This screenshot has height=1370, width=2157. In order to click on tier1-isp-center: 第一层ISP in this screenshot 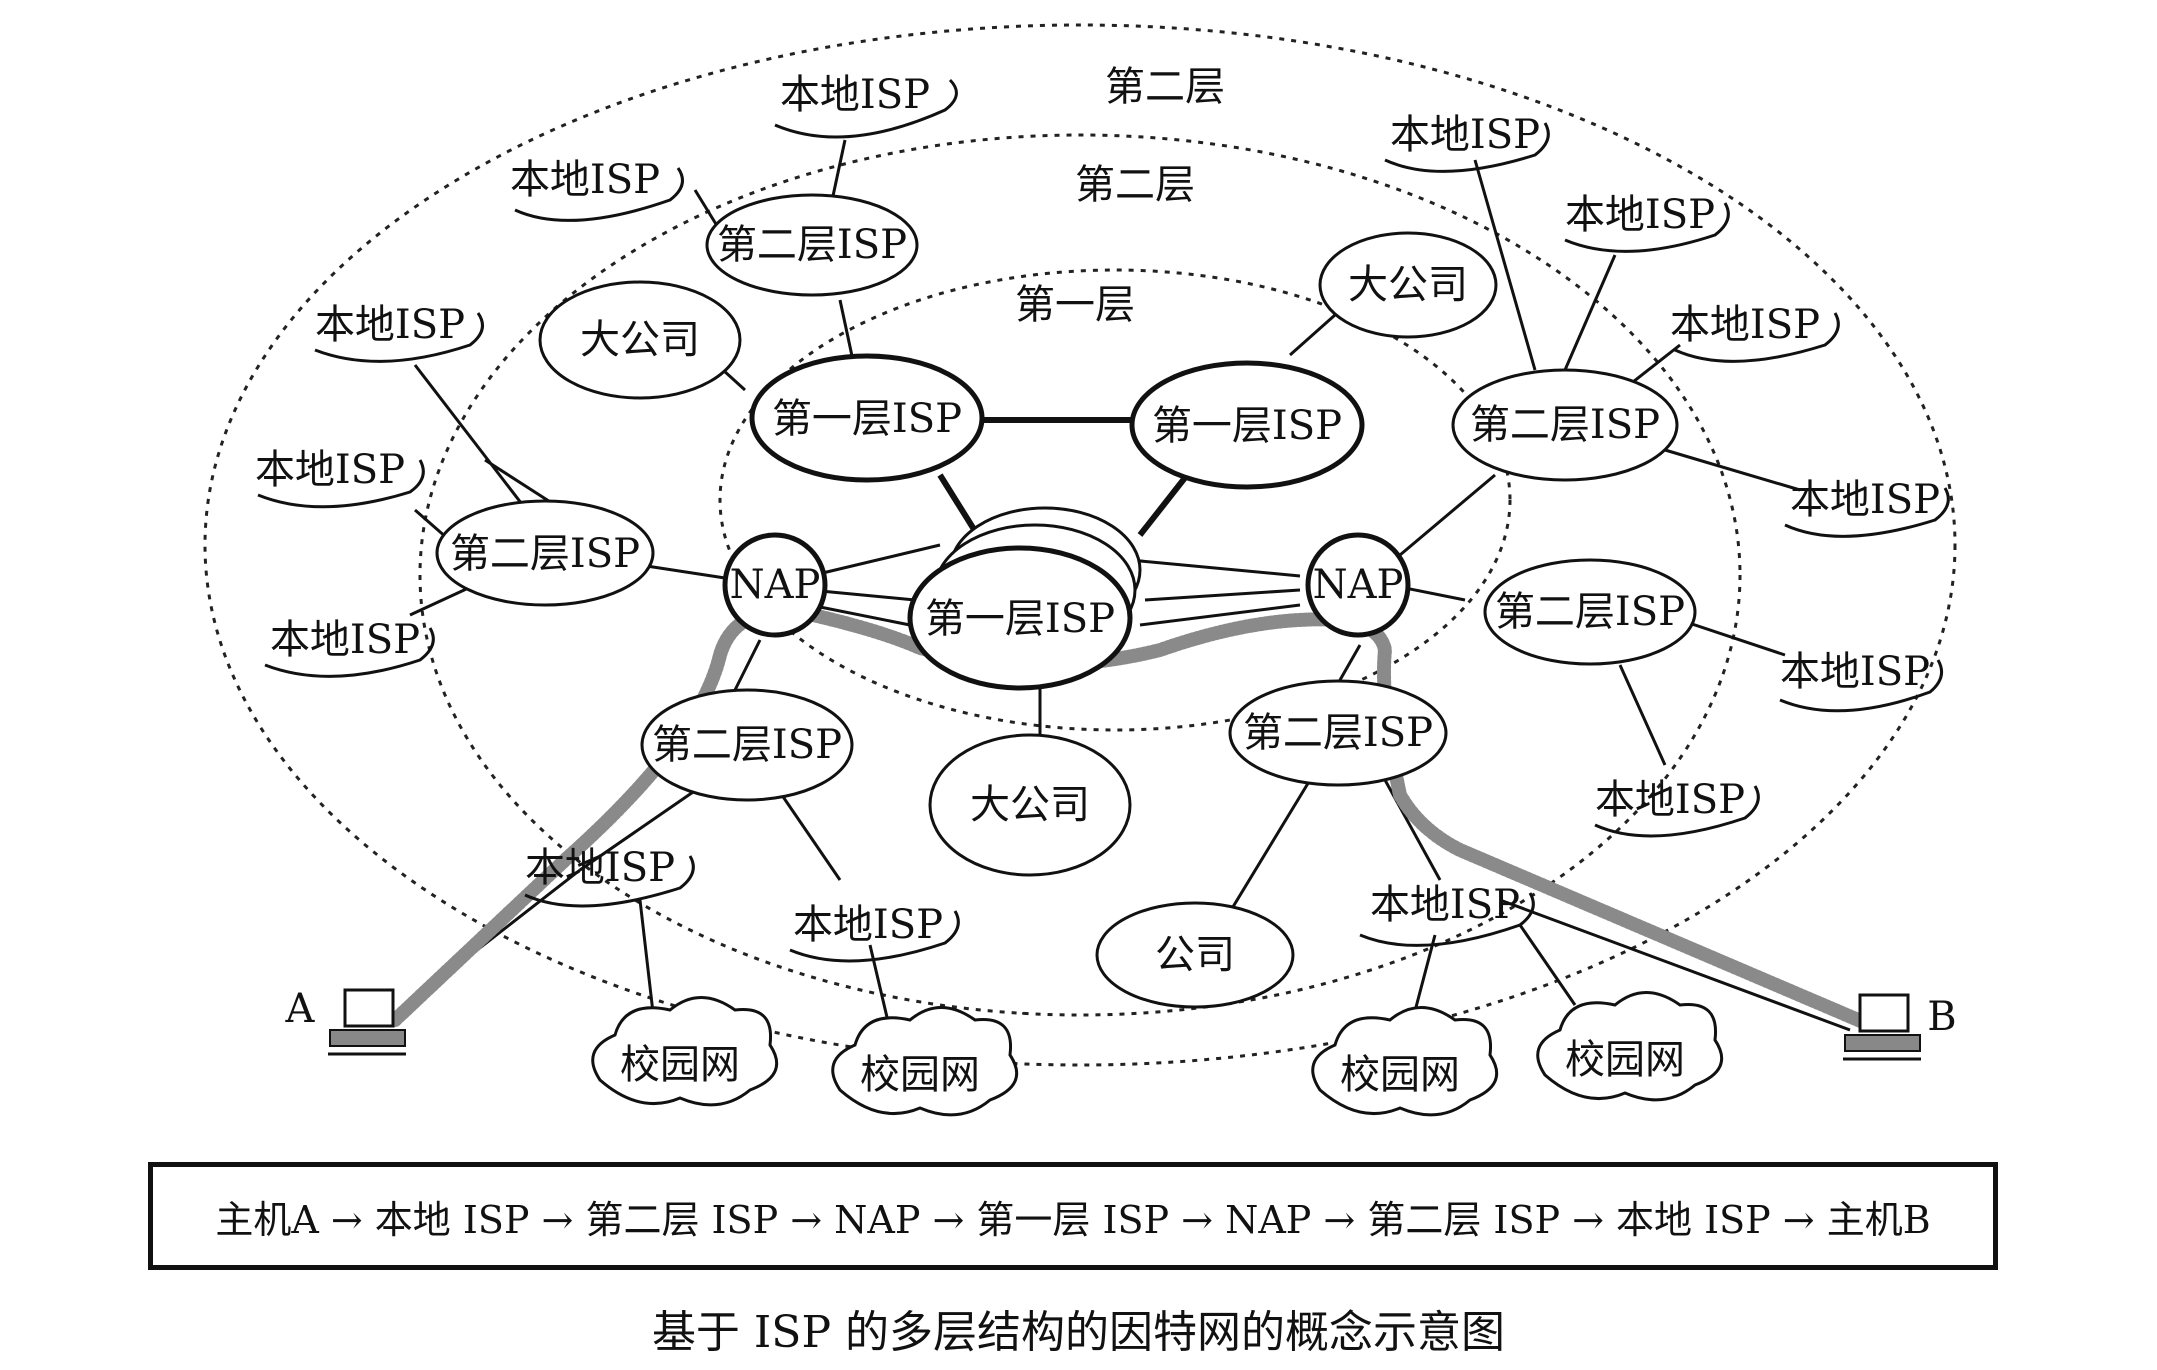, I will do `click(1024, 598)`.